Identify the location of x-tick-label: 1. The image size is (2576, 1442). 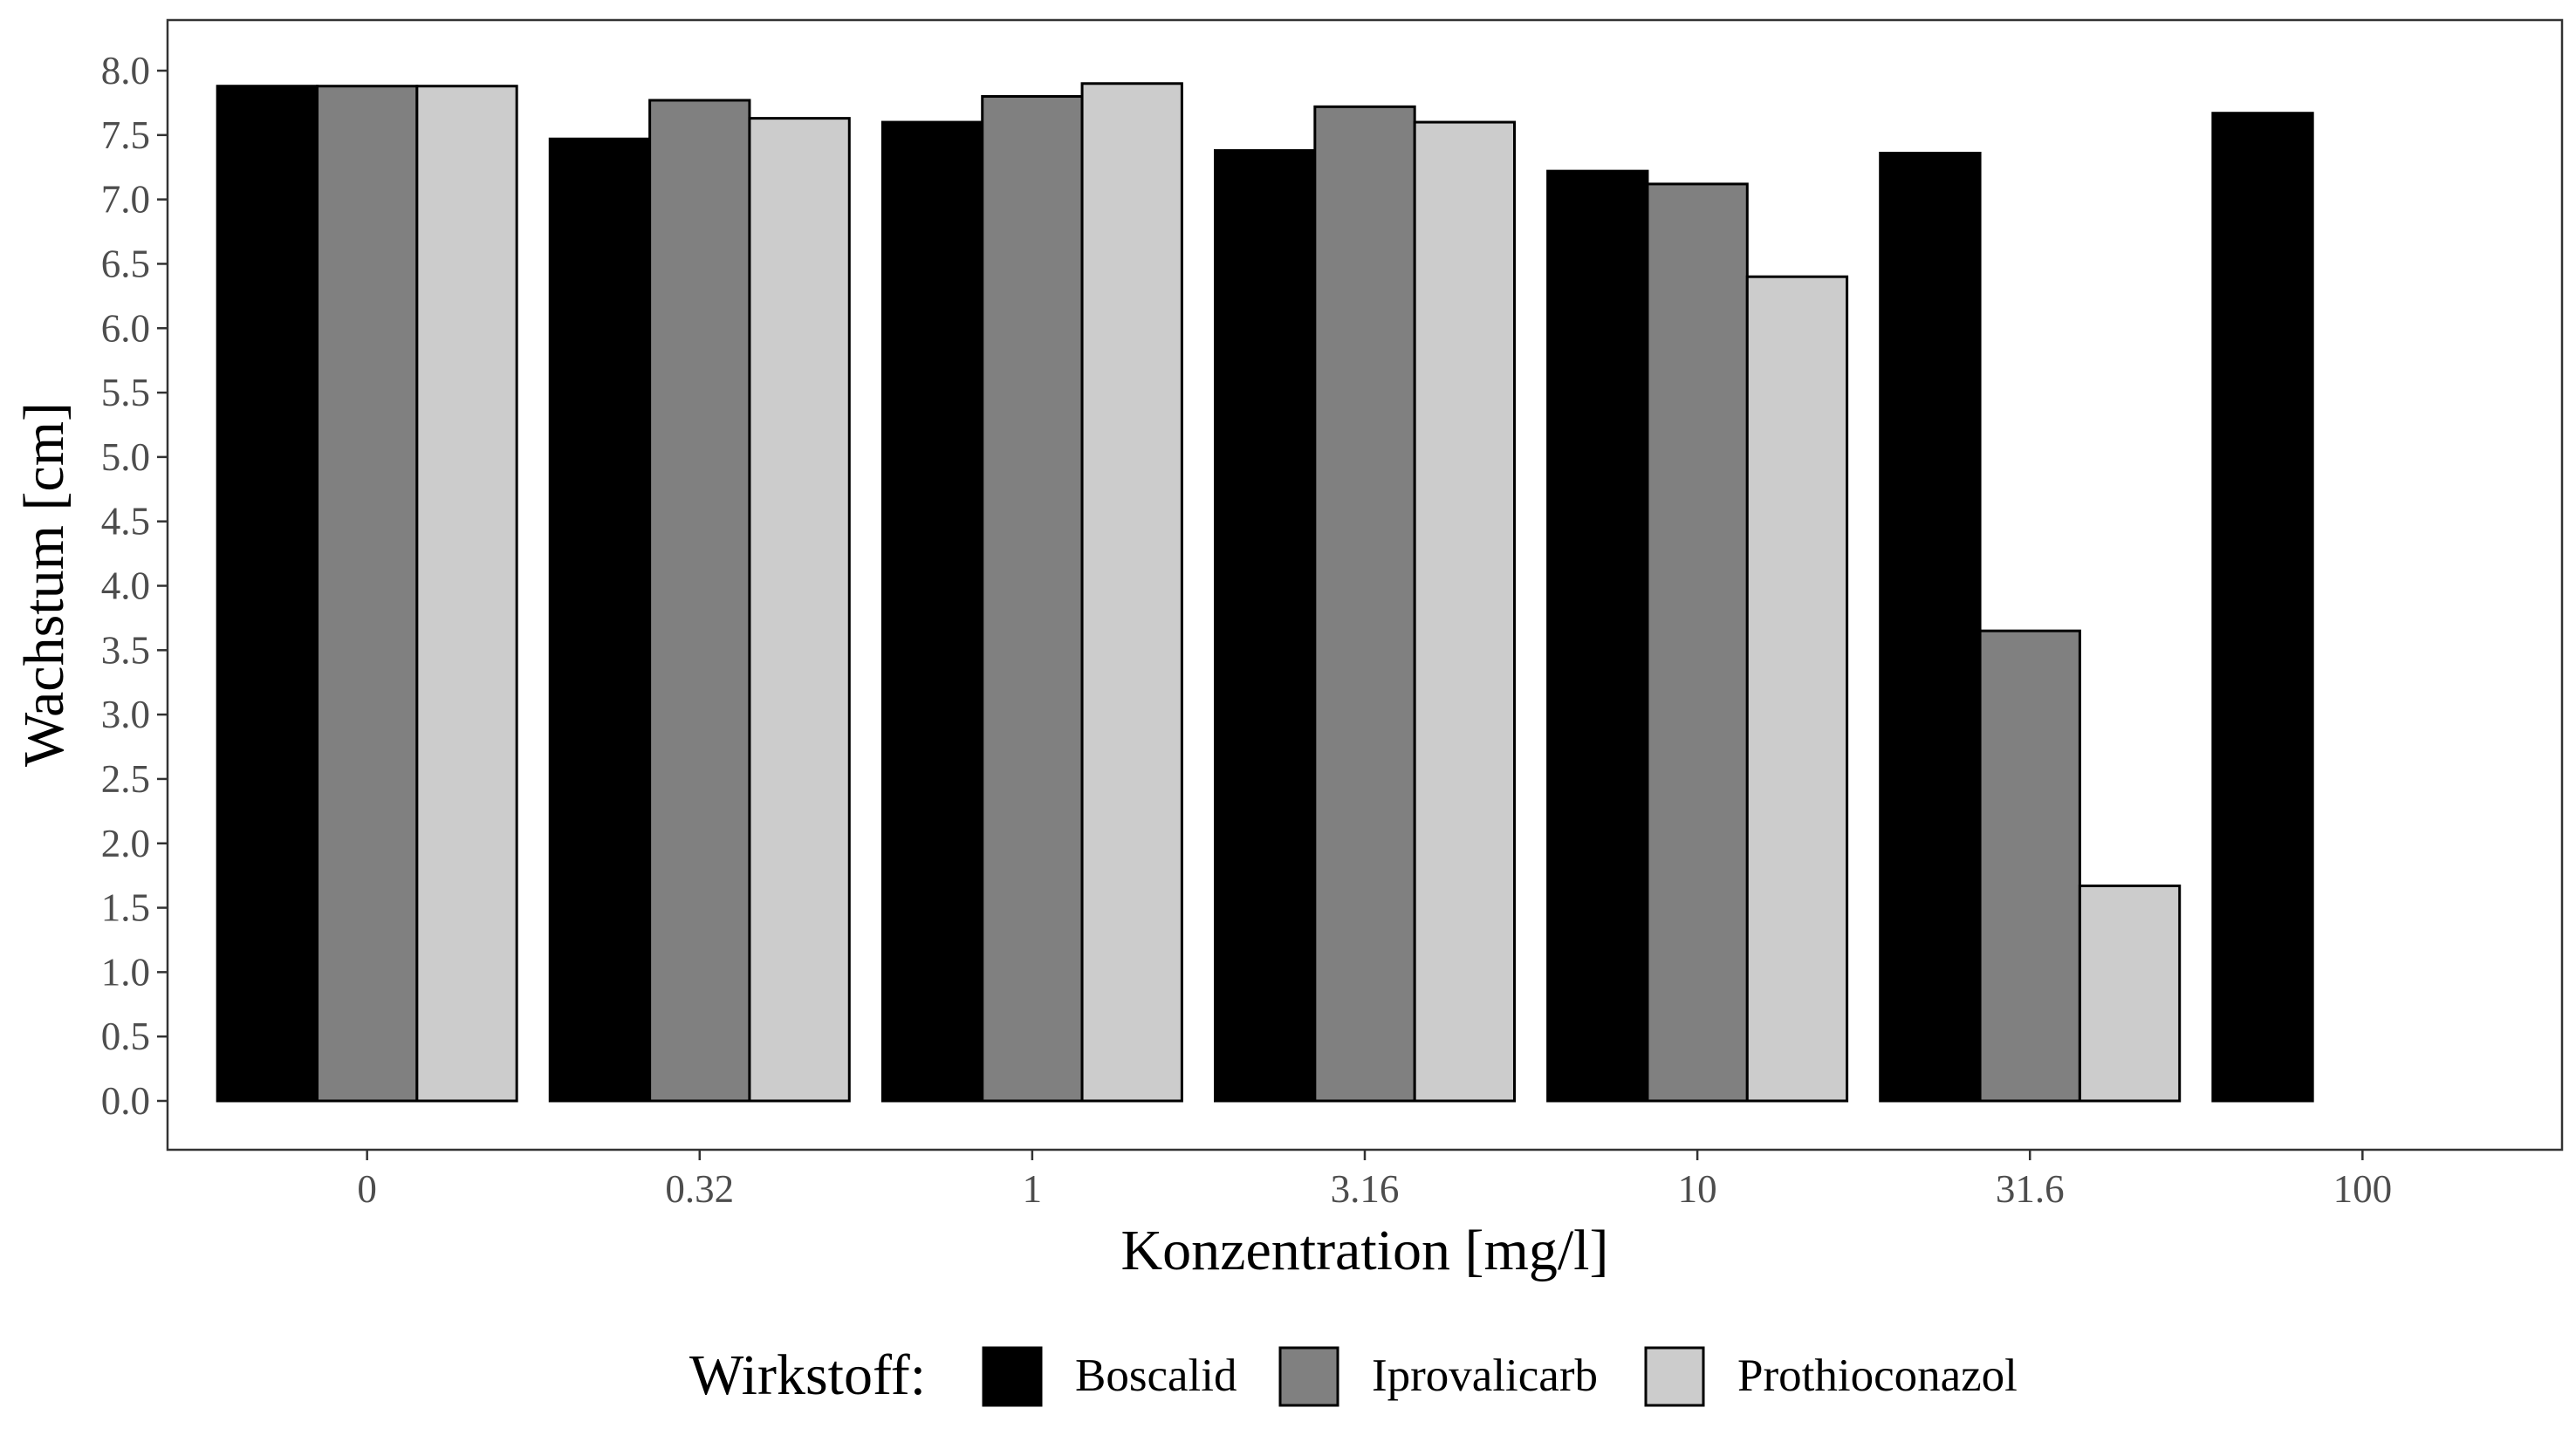
(1033, 1189).